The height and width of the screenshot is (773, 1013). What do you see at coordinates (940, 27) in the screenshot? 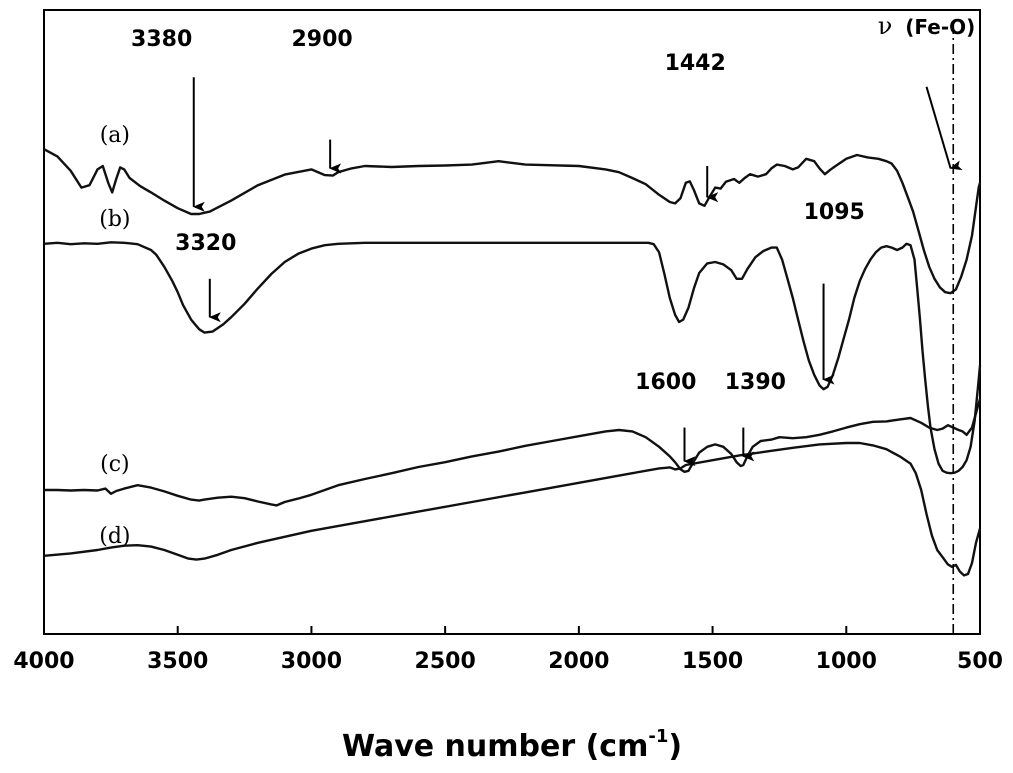
I see `fe-o-text: (Fe-O)` at bounding box center [940, 27].